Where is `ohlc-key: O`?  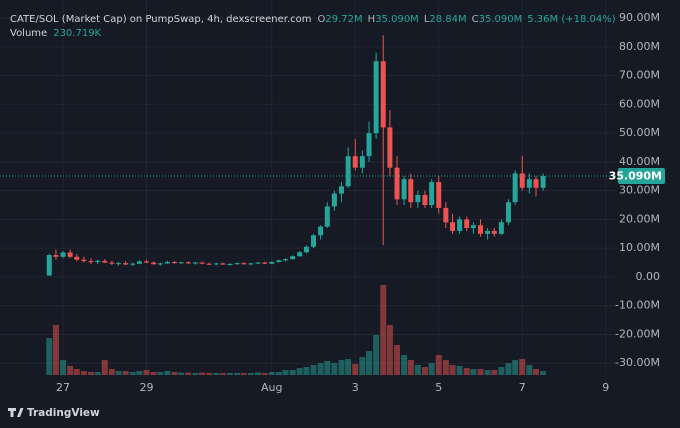 ohlc-key: O is located at coordinates (322, 19).